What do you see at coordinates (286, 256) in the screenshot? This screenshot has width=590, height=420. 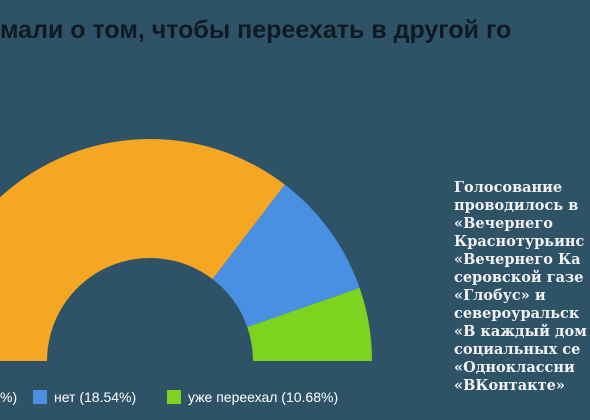 I see `slice-net` at bounding box center [286, 256].